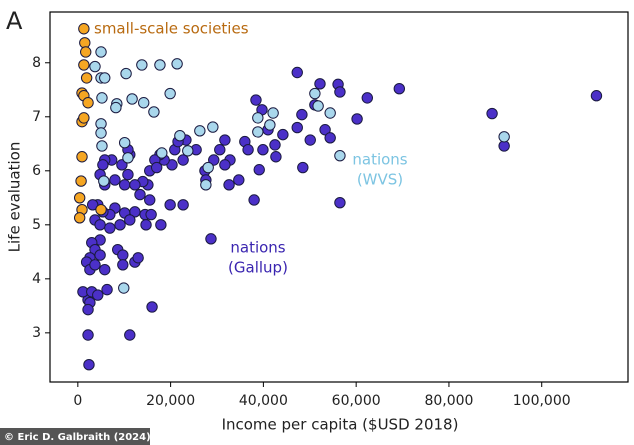 The width and height of the screenshot is (634, 445). What do you see at coordinates (36, 225) in the screenshot?
I see `y-tick-label: 5` at bounding box center [36, 225].